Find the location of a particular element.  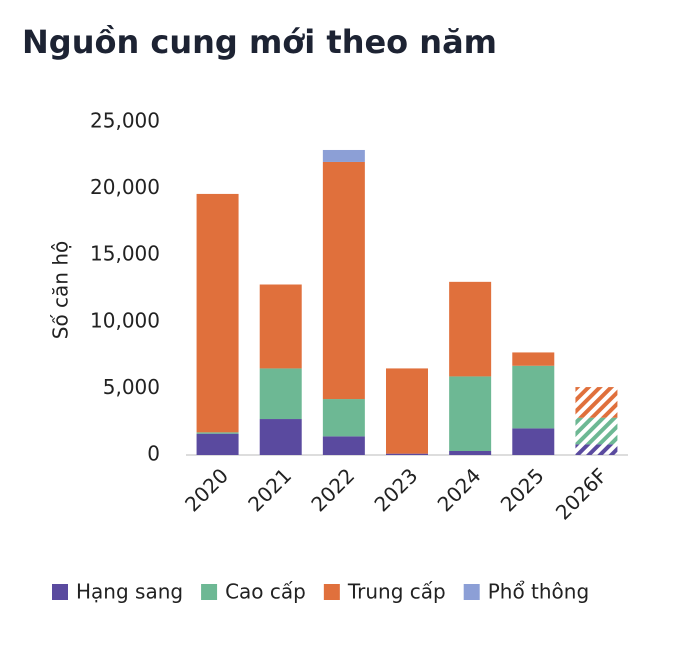

legend-label: Cao cấp is located at coordinates (265, 592).